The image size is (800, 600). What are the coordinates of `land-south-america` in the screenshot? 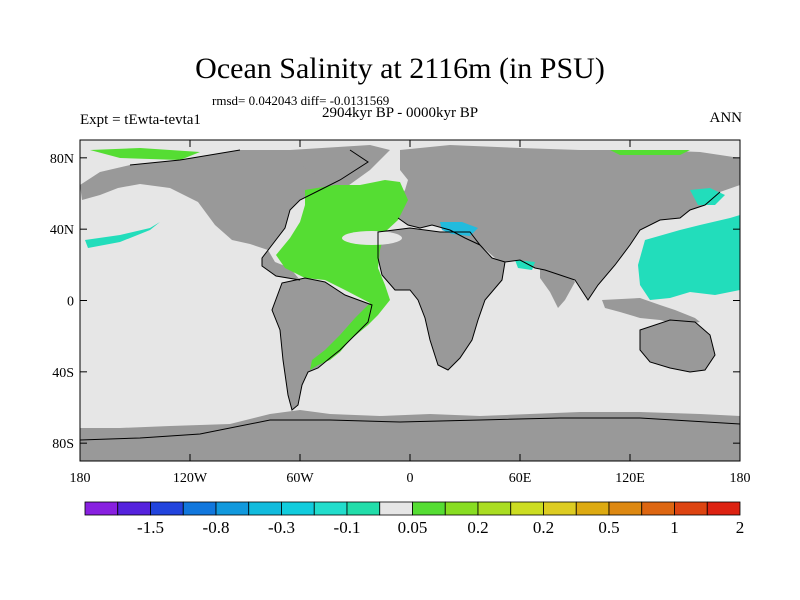 It's located at (322, 344).